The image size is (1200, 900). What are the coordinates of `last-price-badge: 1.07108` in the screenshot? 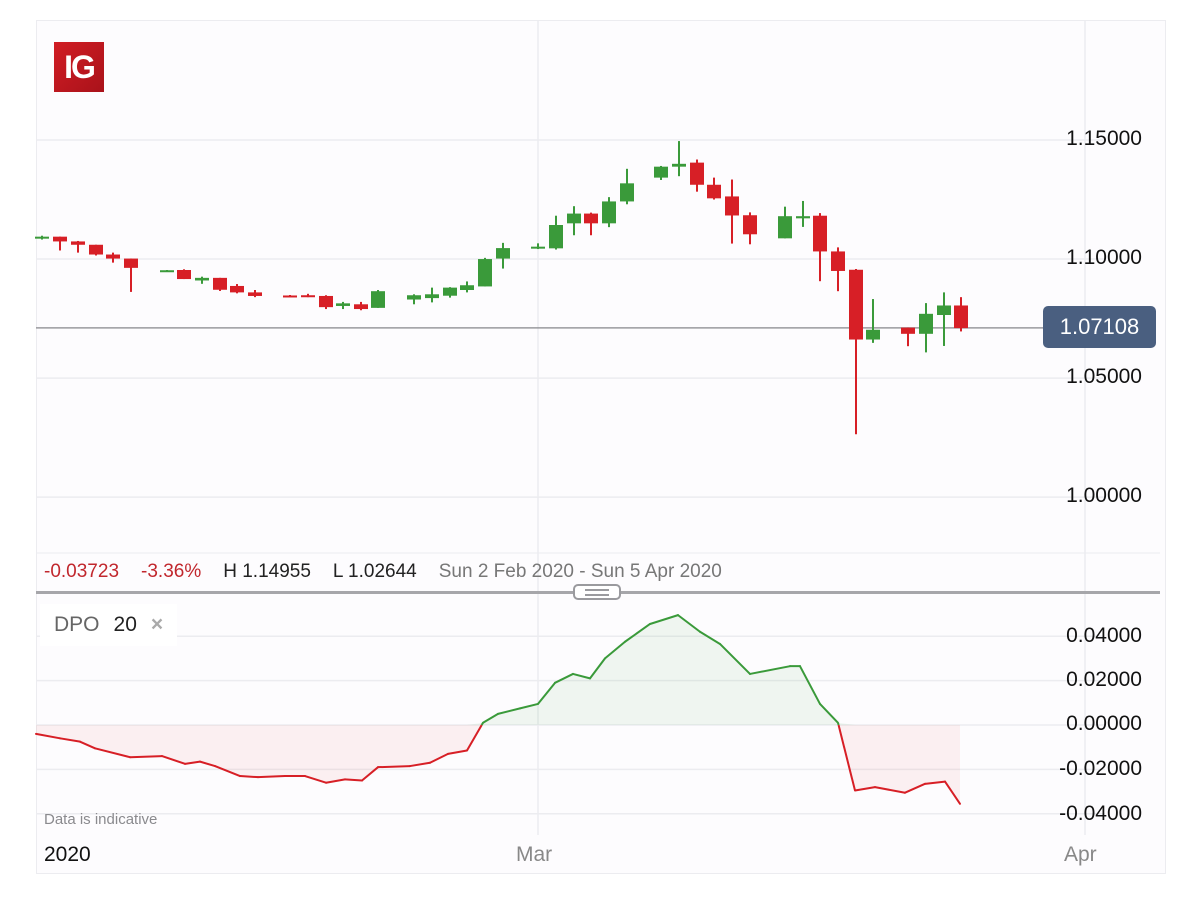 It's located at (1099, 327).